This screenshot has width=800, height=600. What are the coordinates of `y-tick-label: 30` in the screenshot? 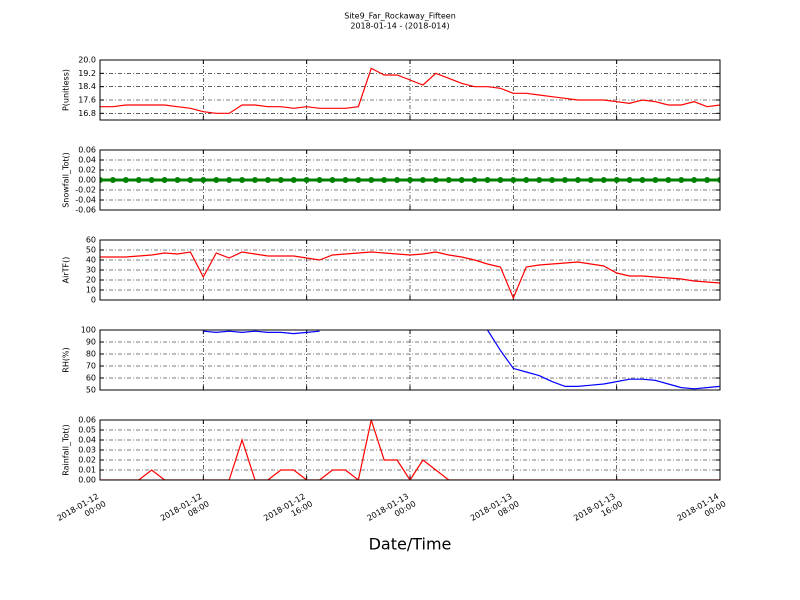 It's located at (91, 270).